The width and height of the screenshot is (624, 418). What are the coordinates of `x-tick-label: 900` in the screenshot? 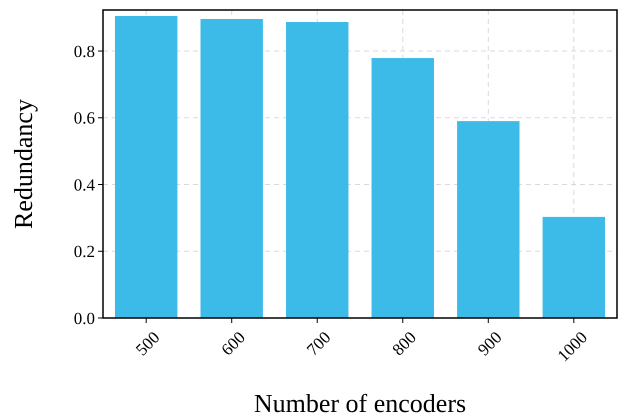 It's located at (490, 344).